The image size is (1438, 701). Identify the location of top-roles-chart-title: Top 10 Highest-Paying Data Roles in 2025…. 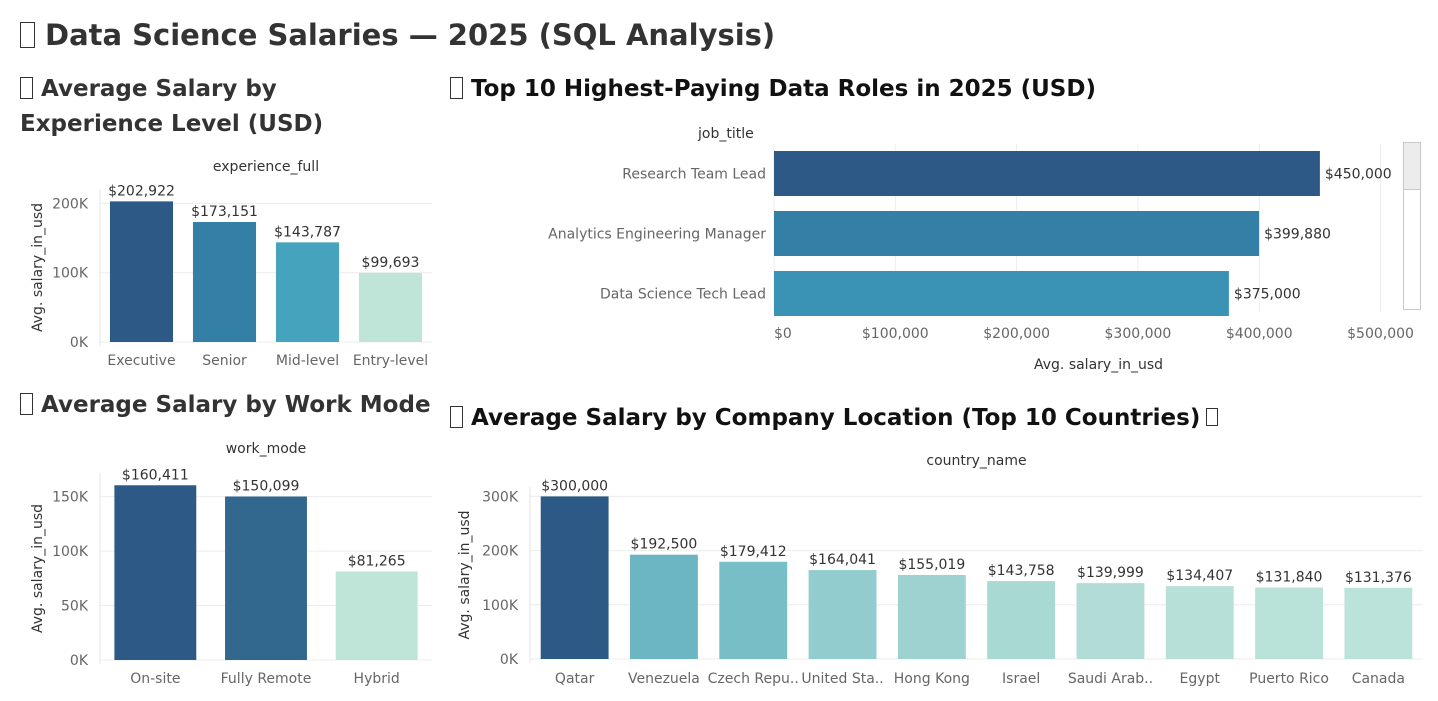
(773, 89).